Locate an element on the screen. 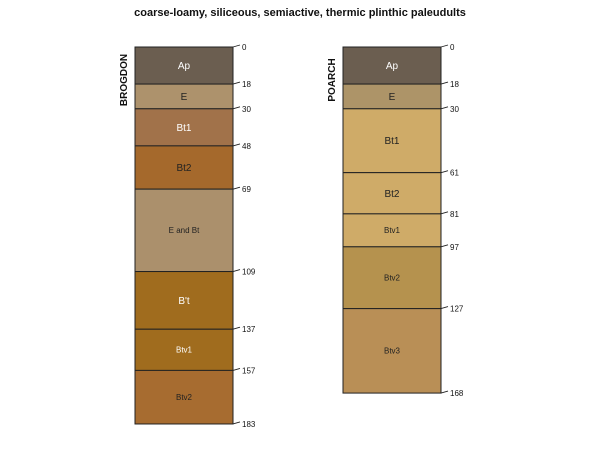  depth-label: 137 is located at coordinates (249, 329).